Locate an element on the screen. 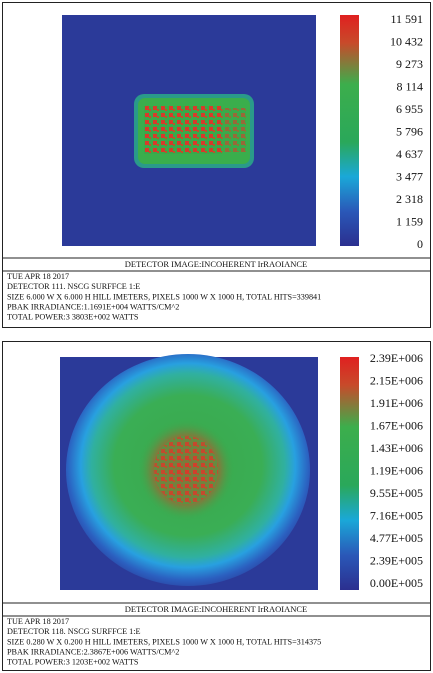 Image resolution: width=433 pixels, height=673 pixels. colorbar-label: 5 796 is located at coordinates (409, 131).